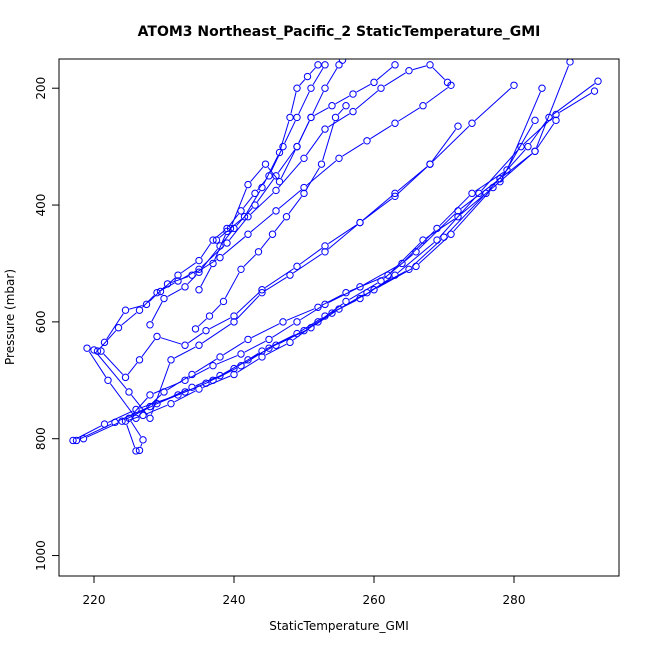 The height and width of the screenshot is (650, 650). What do you see at coordinates (304, 591) in the screenshot?
I see `x-axis: 220 240 260 280` at bounding box center [304, 591].